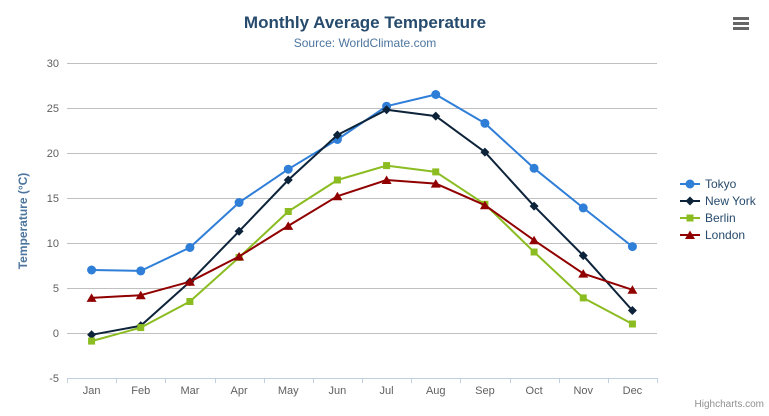 The height and width of the screenshot is (416, 769). What do you see at coordinates (362, 380) in the screenshot?
I see `x-axis` at bounding box center [362, 380].